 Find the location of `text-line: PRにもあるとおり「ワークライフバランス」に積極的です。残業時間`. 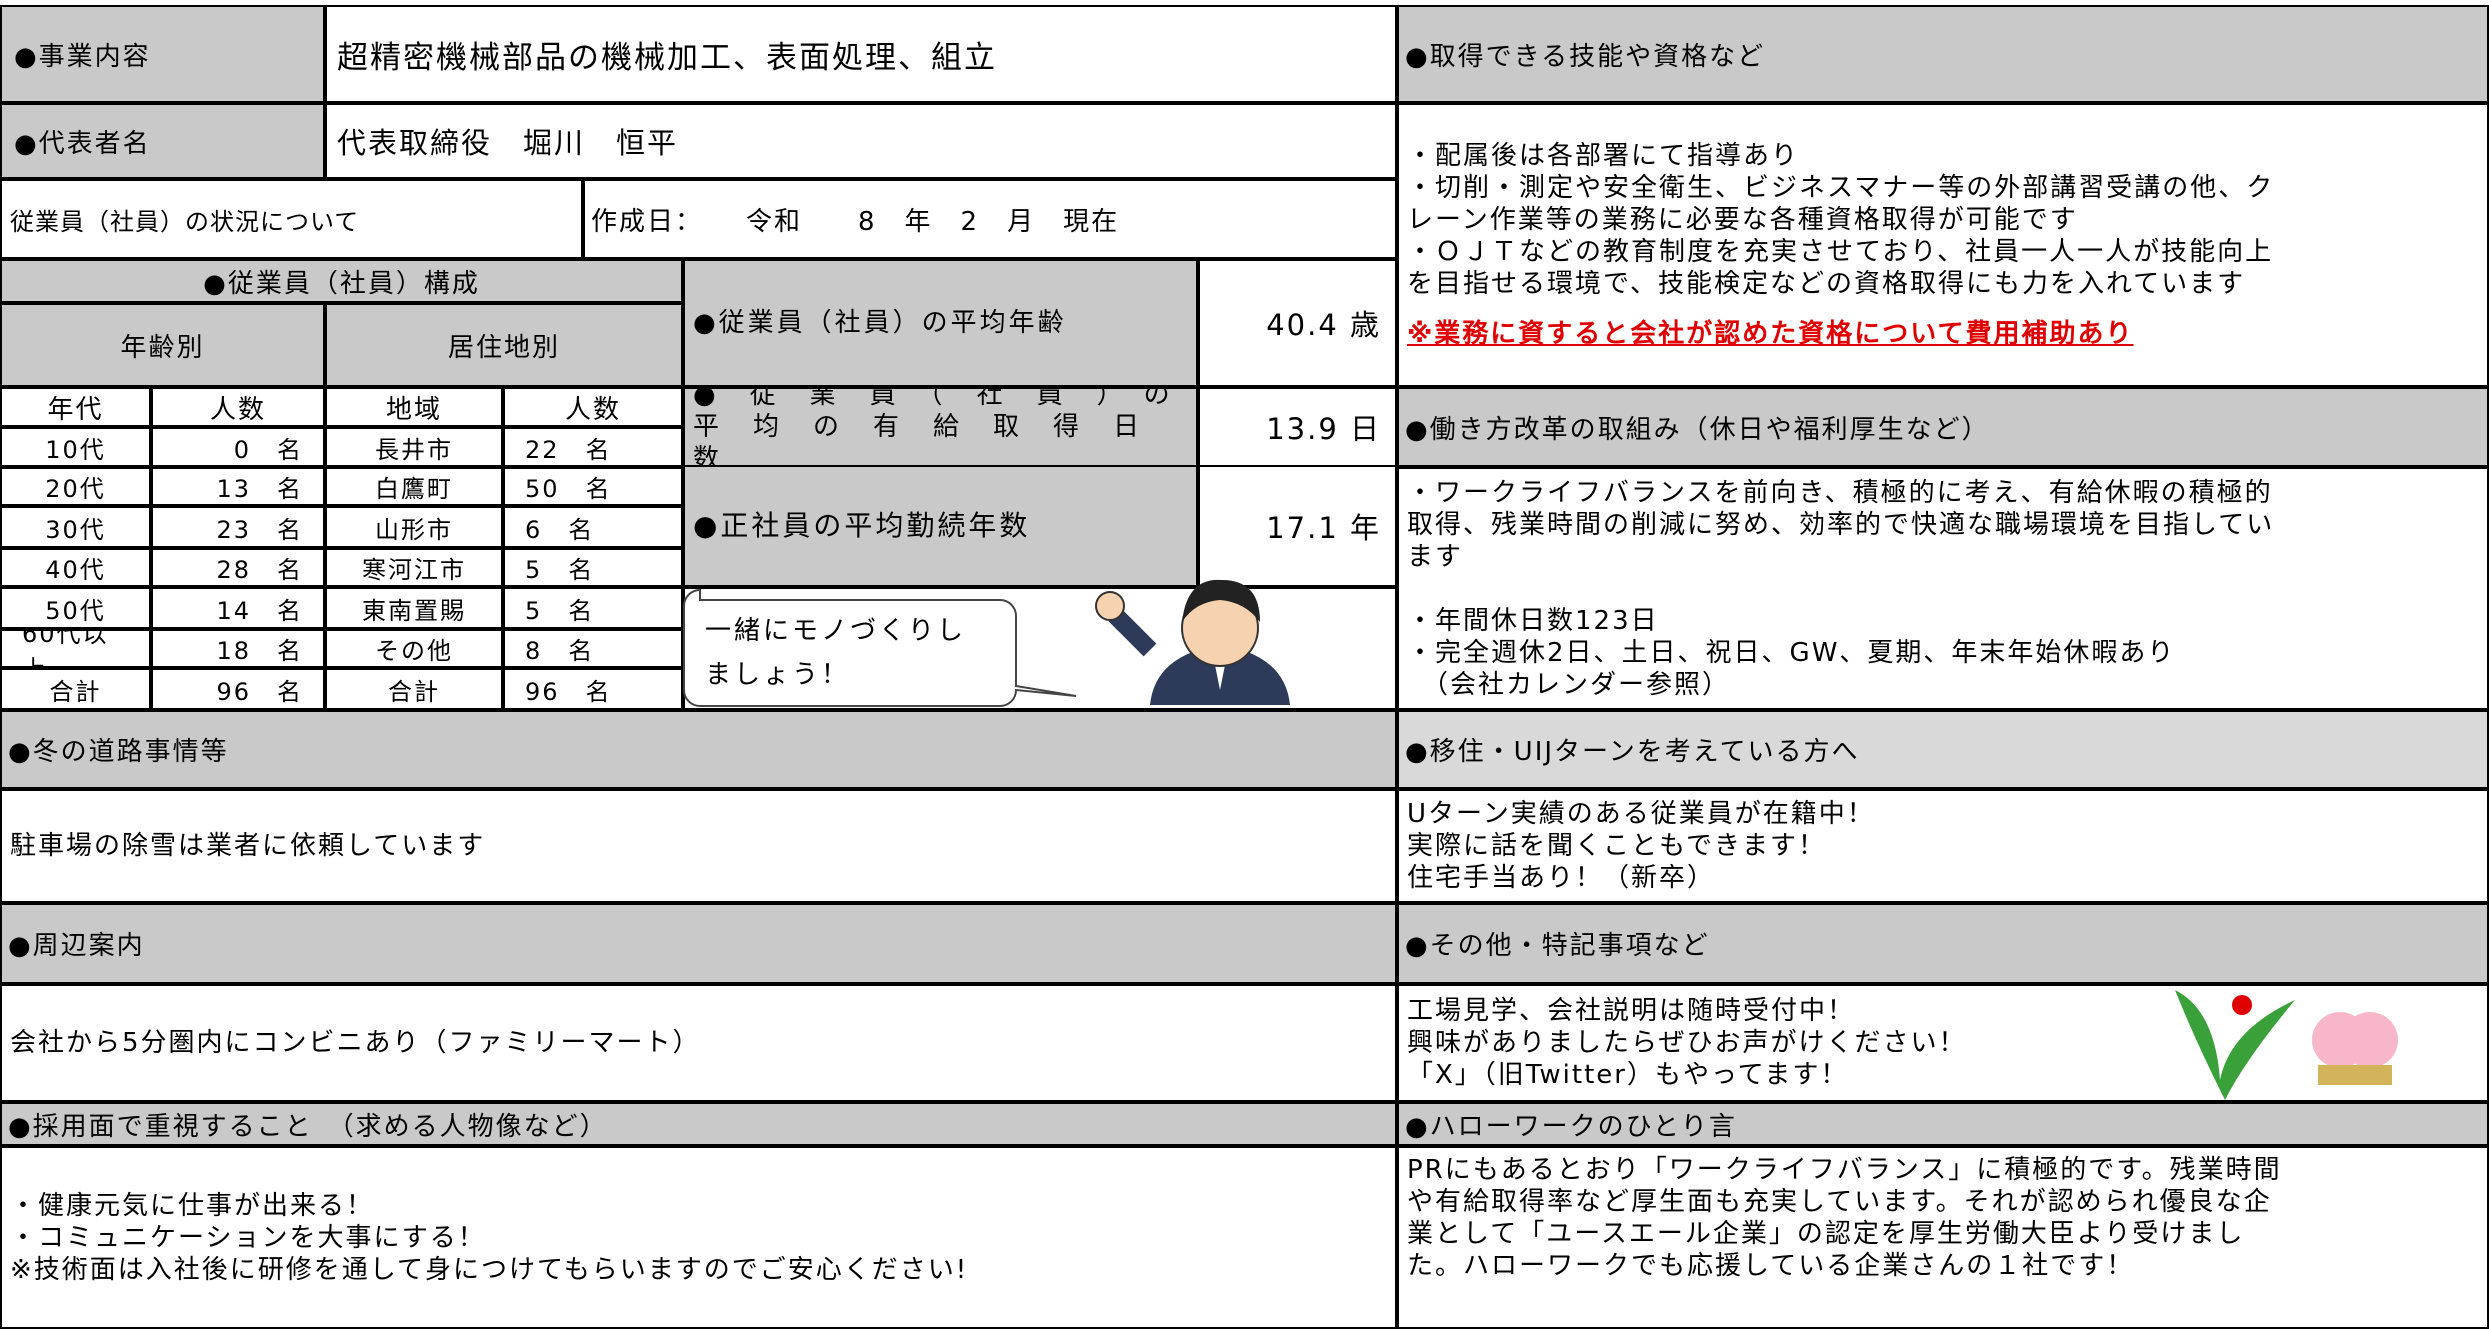

text-line: PRにもあるとおり「ワークライフバランス」に積極的です。残業時間 is located at coordinates (1844, 1170).